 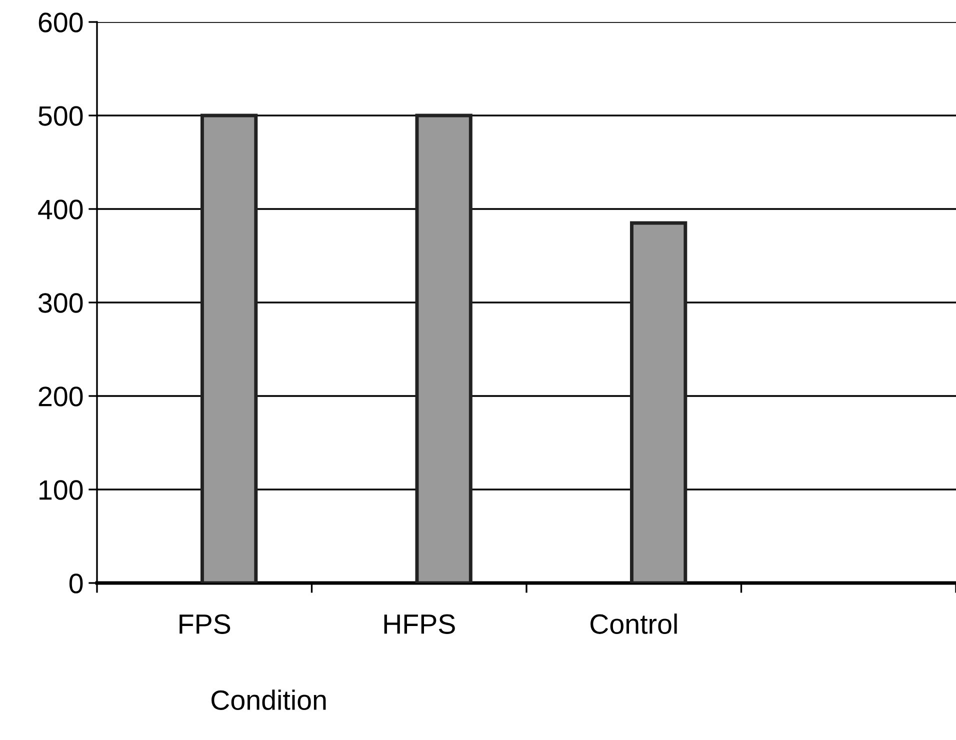 I want to click on y-tick-label: 600, so click(x=60, y=22).